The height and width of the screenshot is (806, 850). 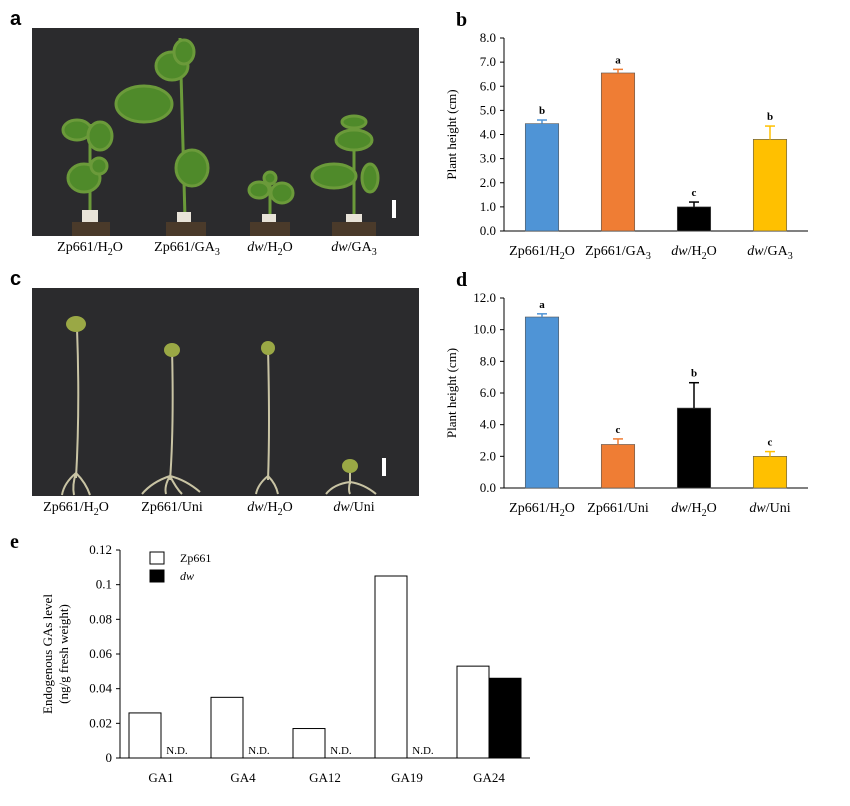 What do you see at coordinates (384, 467) in the screenshot?
I see `scale-bar-c` at bounding box center [384, 467].